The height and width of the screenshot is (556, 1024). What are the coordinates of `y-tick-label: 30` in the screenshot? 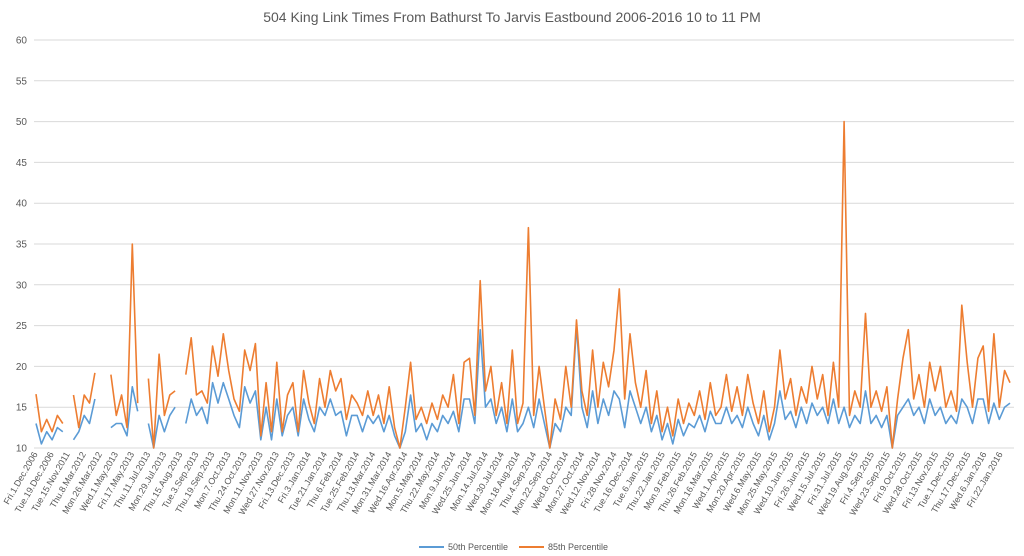 It's located at (22, 285).